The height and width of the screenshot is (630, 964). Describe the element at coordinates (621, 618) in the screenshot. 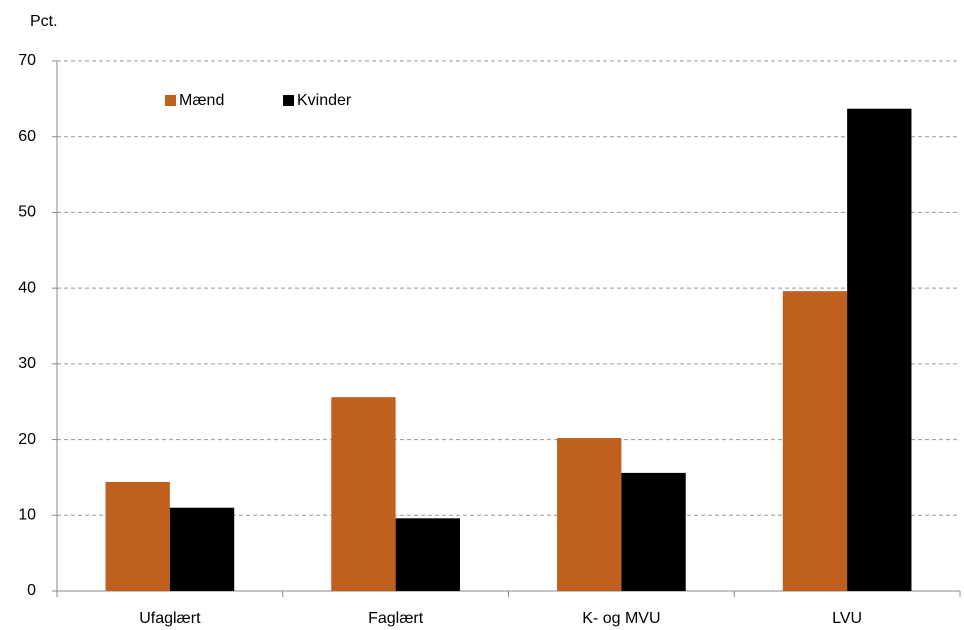

I see `x-tick-label: K- og MVU` at that location.